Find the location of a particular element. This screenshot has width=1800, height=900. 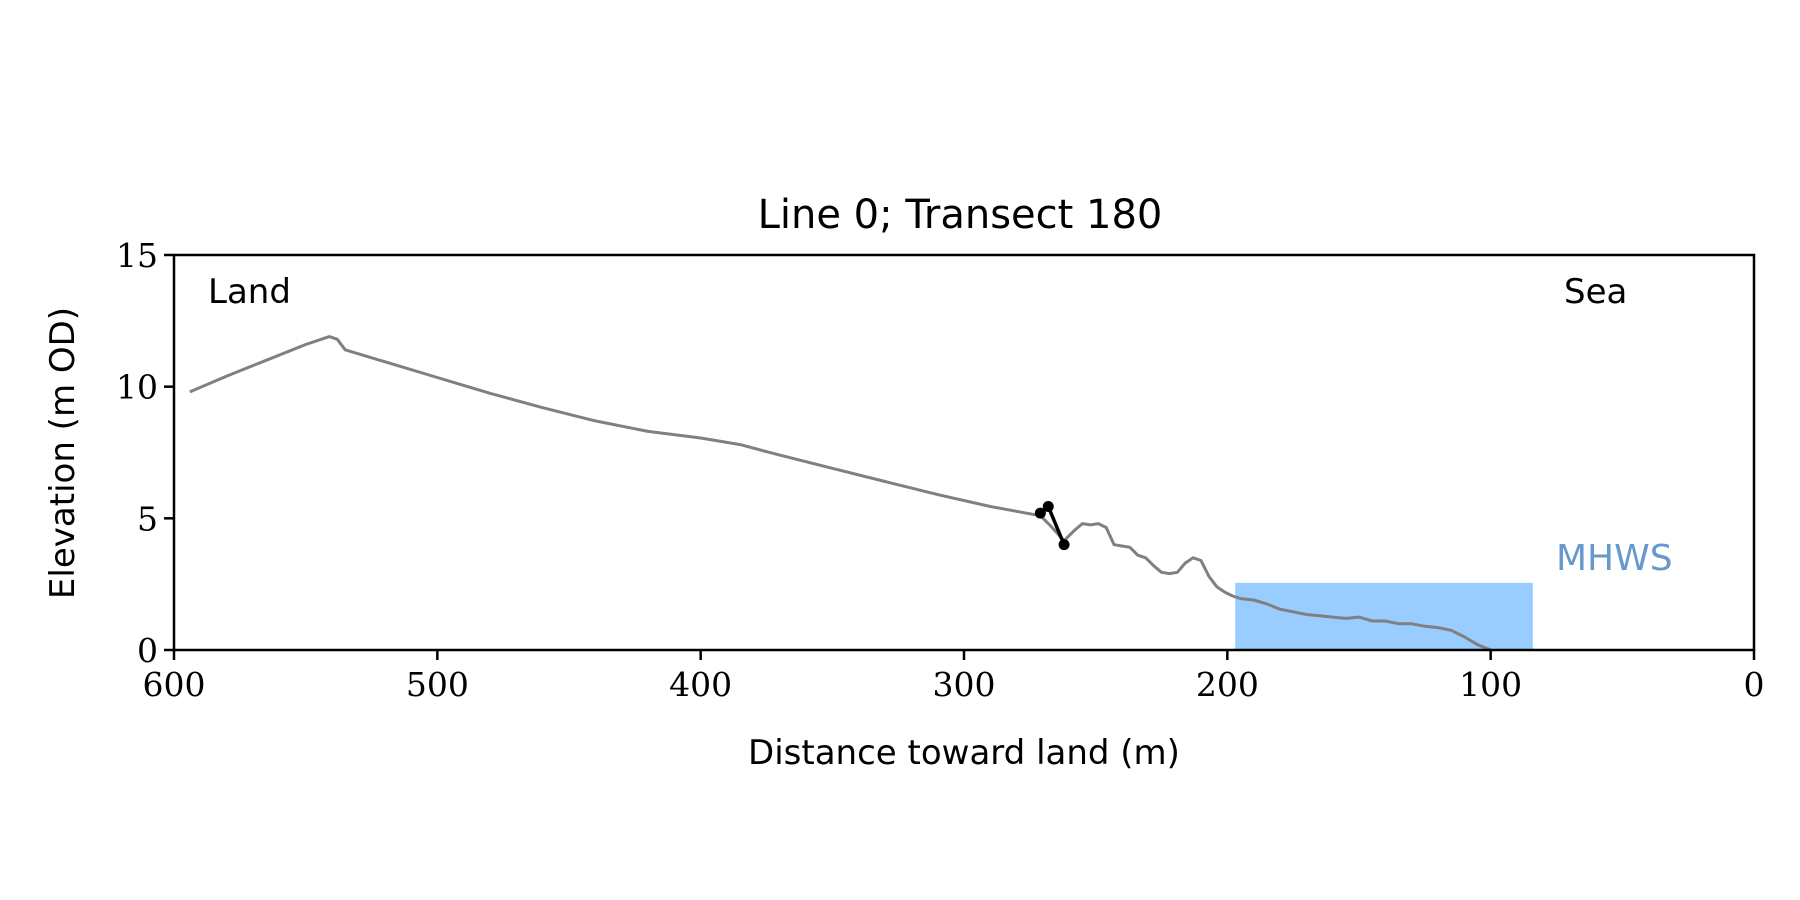

x-tick-label: 500 is located at coordinates (437, 684).